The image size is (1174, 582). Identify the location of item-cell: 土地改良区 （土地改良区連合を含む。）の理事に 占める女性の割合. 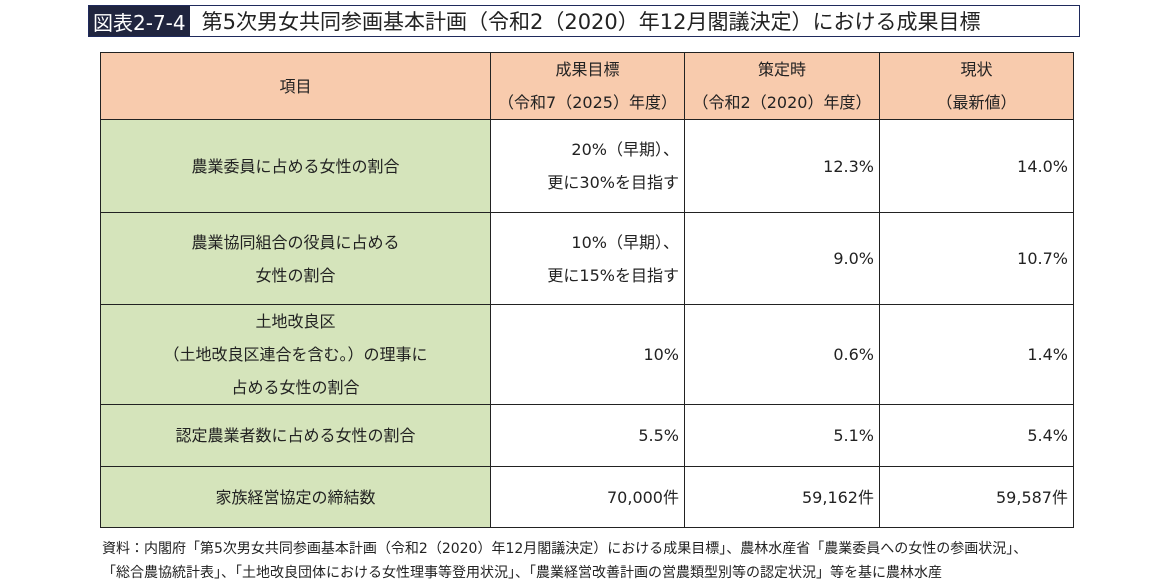
(295, 354).